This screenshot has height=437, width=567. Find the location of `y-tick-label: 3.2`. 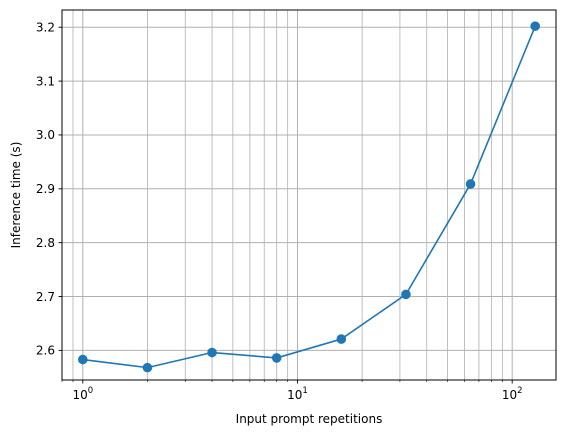

y-tick-label: 3.2 is located at coordinates (45, 28).